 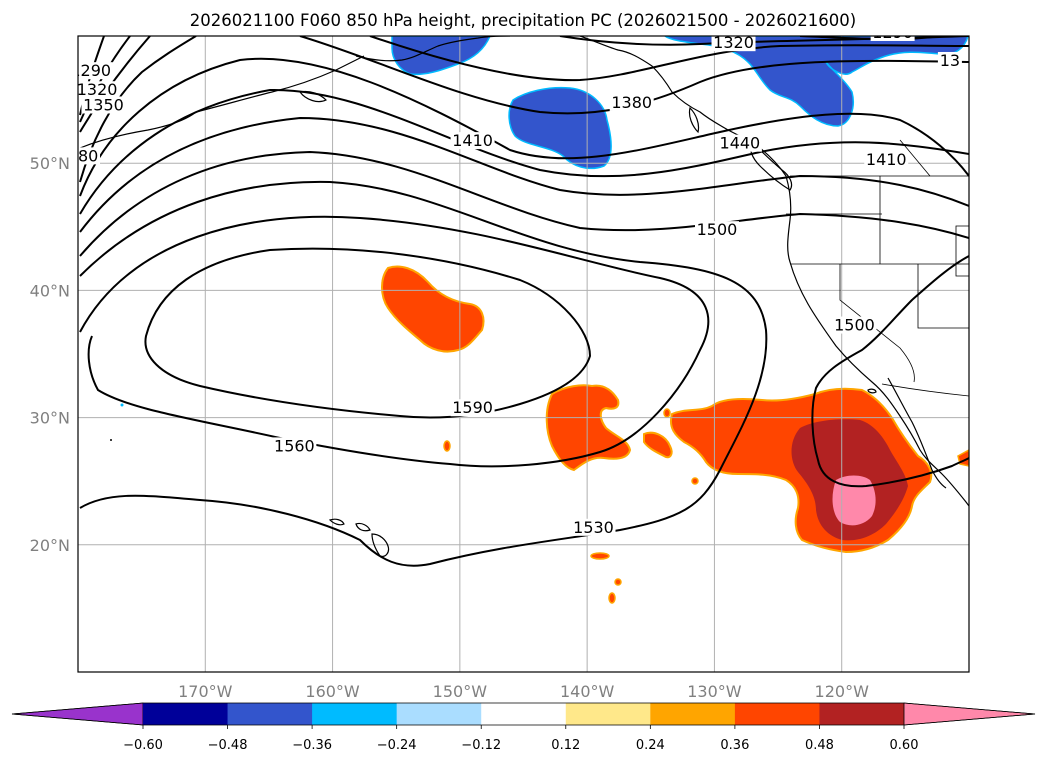 I want to click on contour-1500-north, so click(x=524, y=203).